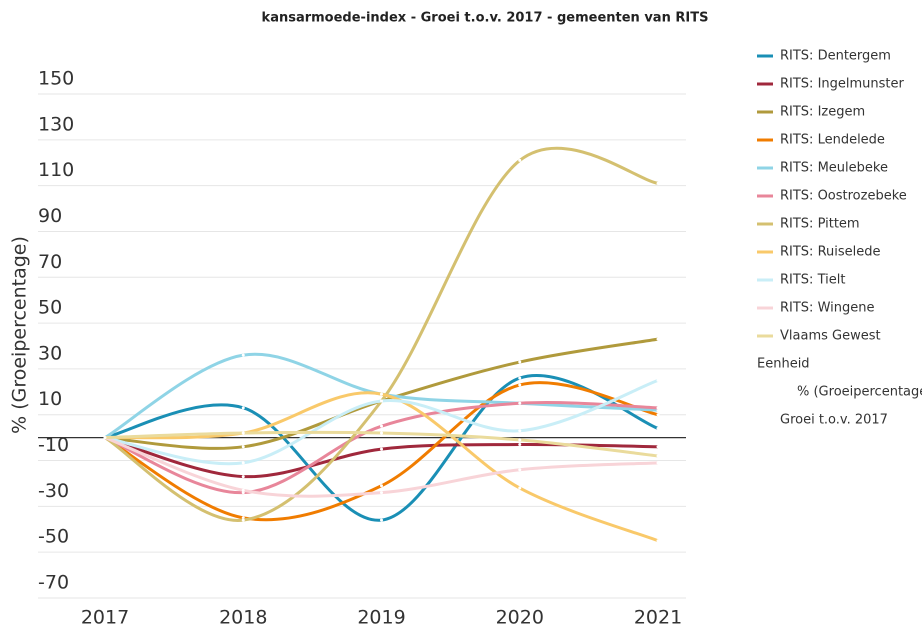 This screenshot has height=629, width=922. Describe the element at coordinates (827, 308) in the screenshot. I see `legend-label: RITS: Wingene` at that location.